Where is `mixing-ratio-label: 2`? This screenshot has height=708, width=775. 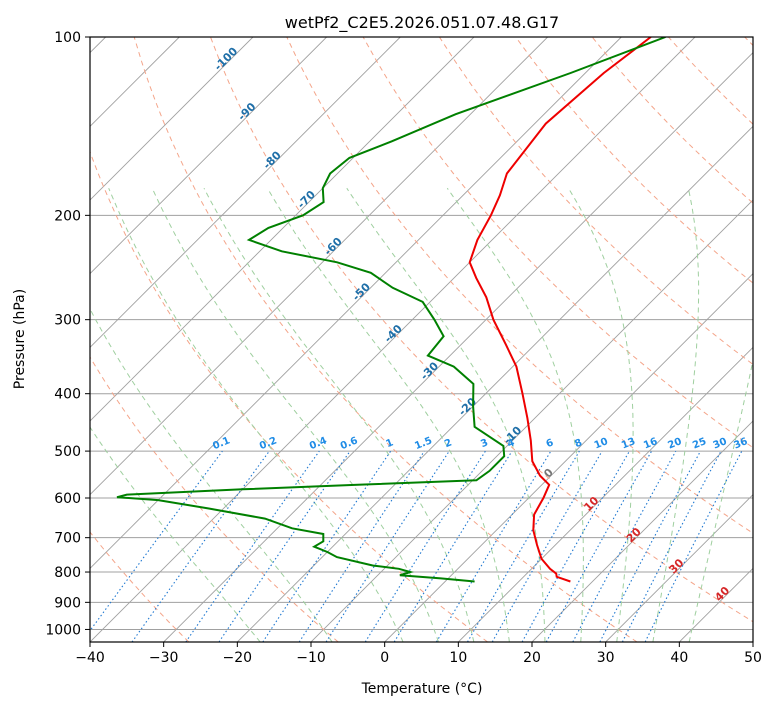
mixing-ratio-label: 2 is located at coordinates (448, 443).